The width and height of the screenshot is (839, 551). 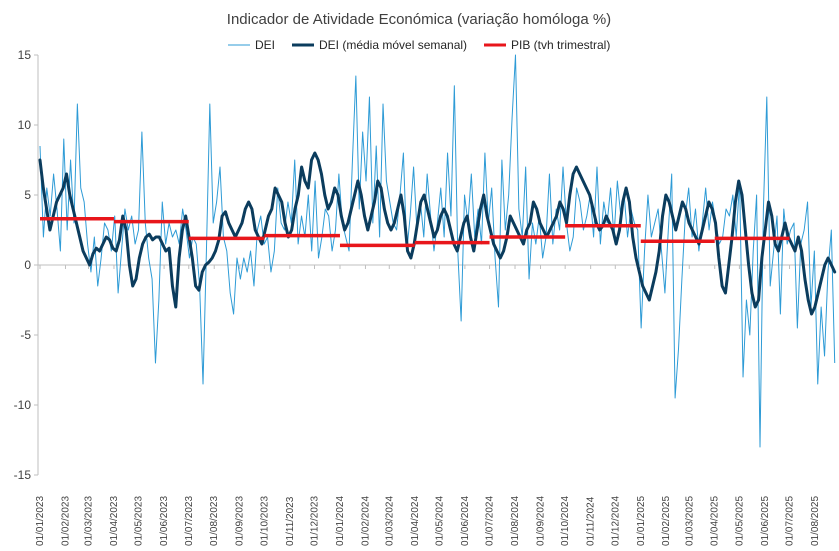 I want to click on x-tick-label: 01/09/2024, so click(x=541, y=521).